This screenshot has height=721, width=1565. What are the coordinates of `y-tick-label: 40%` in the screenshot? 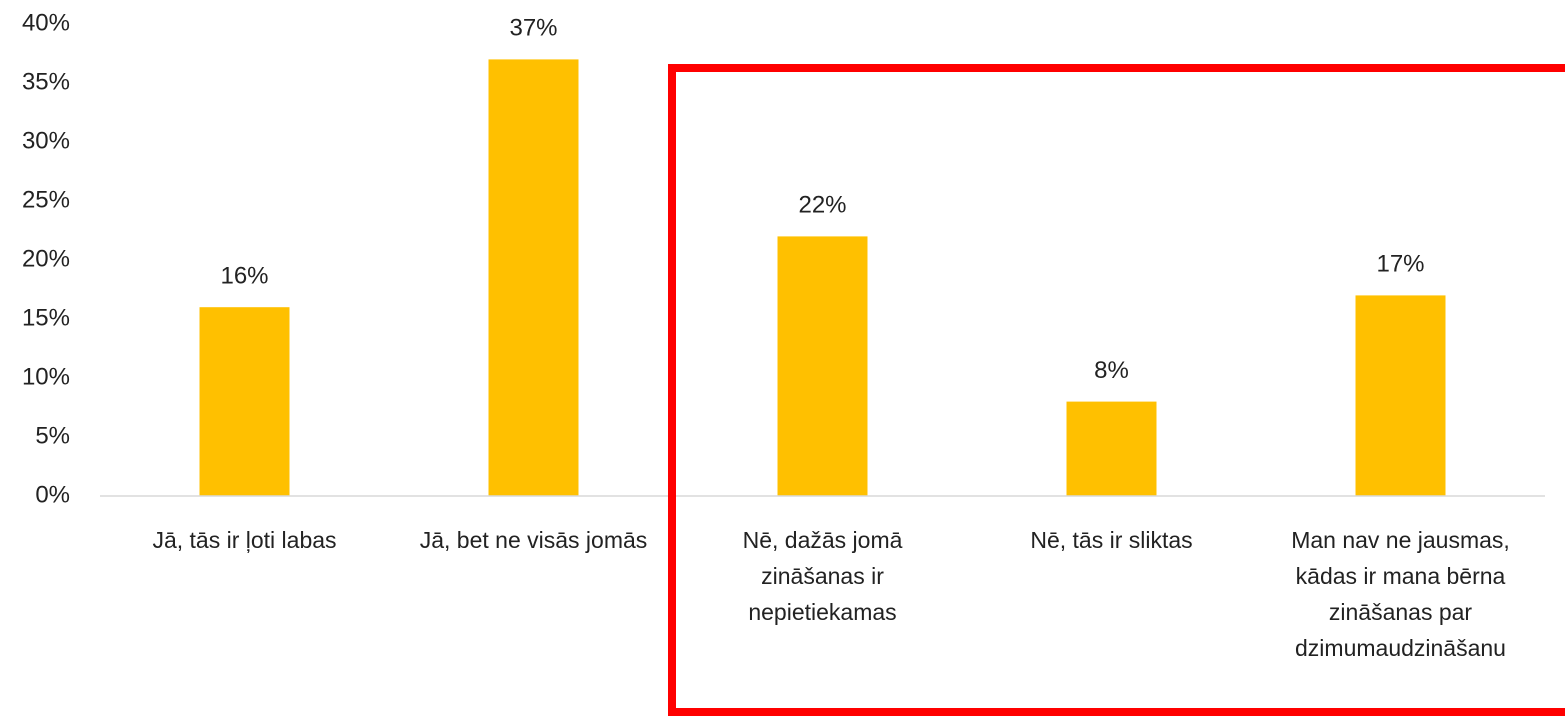 It's located at (46, 22).